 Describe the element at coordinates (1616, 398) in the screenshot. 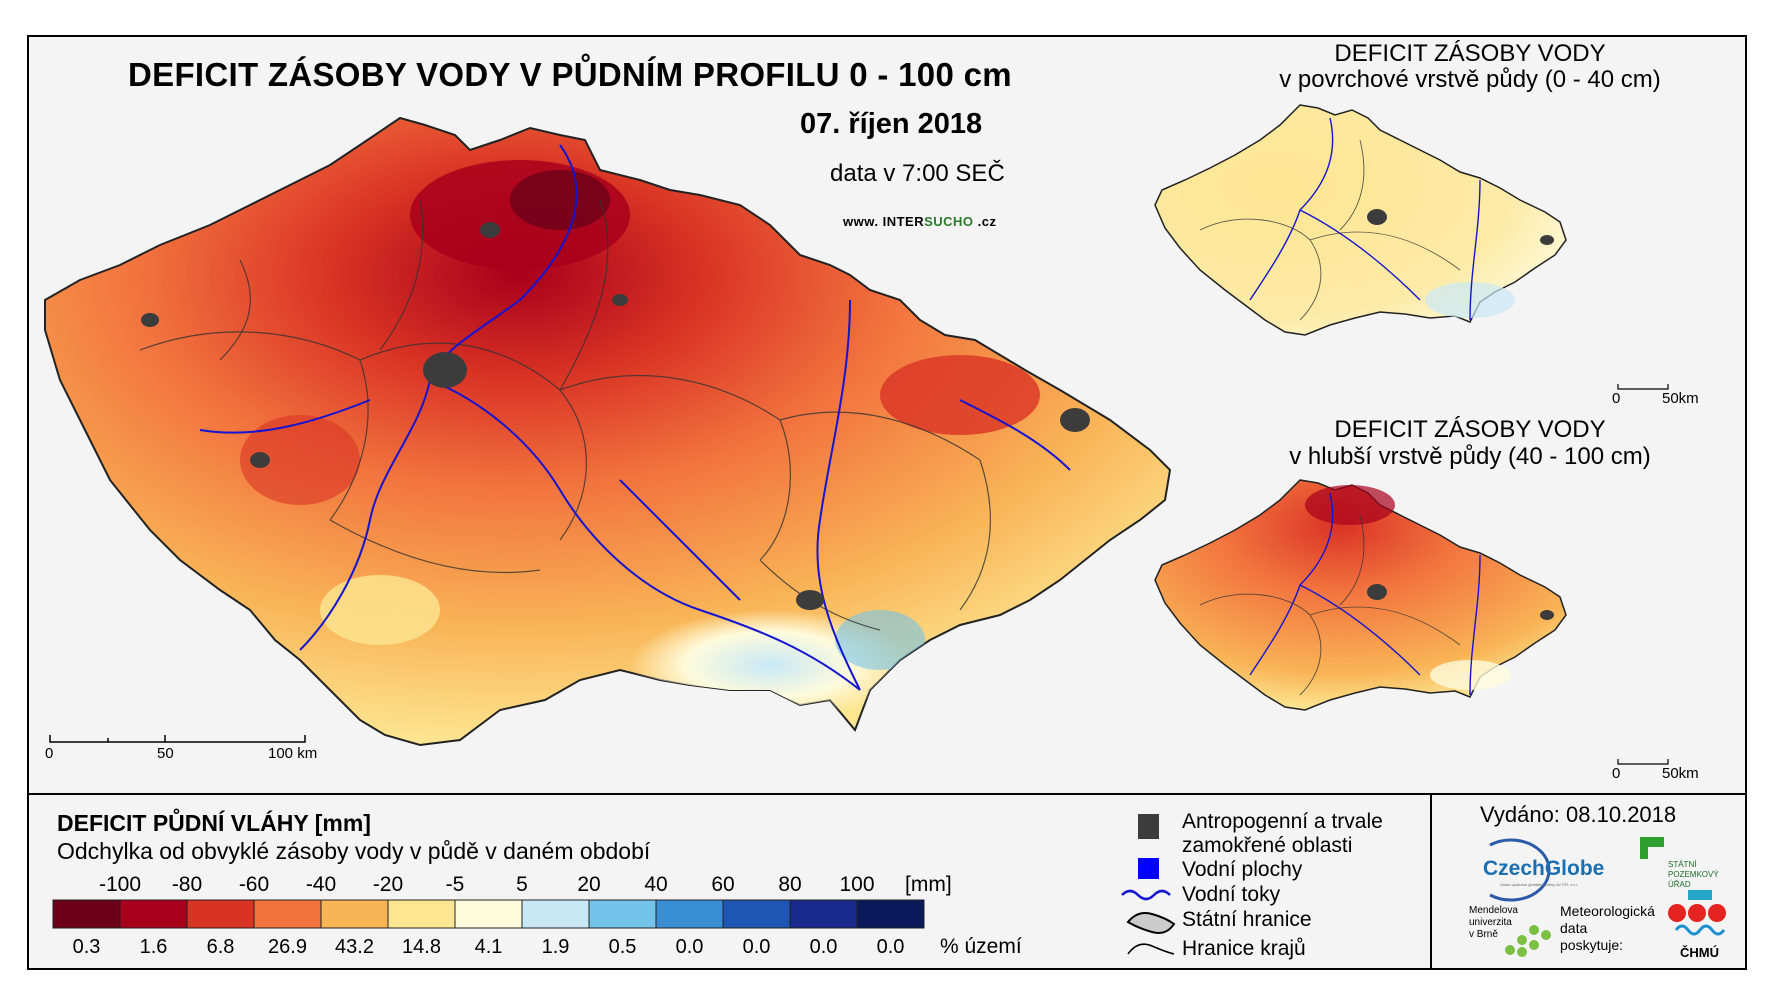

I see `inset-top-scale-label-0: 0` at that location.